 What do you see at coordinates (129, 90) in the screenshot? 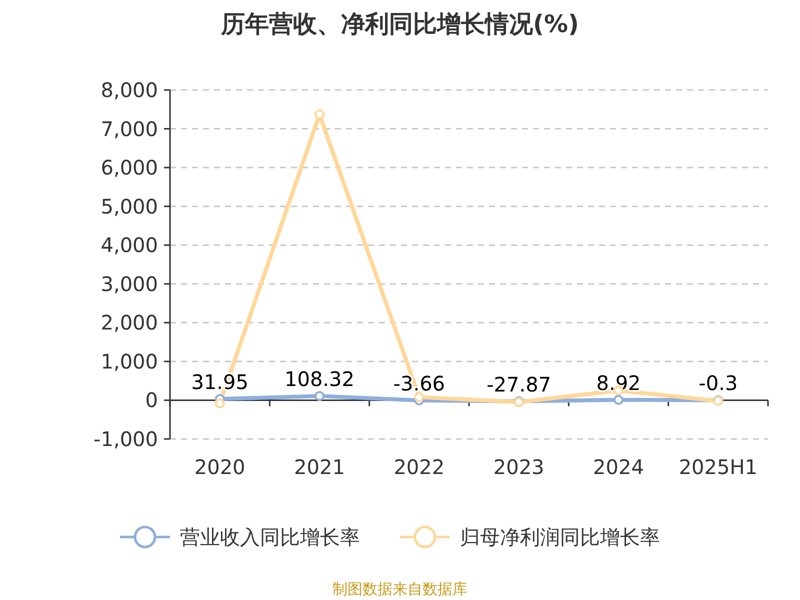
I see `y-tick-label: 8,000` at bounding box center [129, 90].